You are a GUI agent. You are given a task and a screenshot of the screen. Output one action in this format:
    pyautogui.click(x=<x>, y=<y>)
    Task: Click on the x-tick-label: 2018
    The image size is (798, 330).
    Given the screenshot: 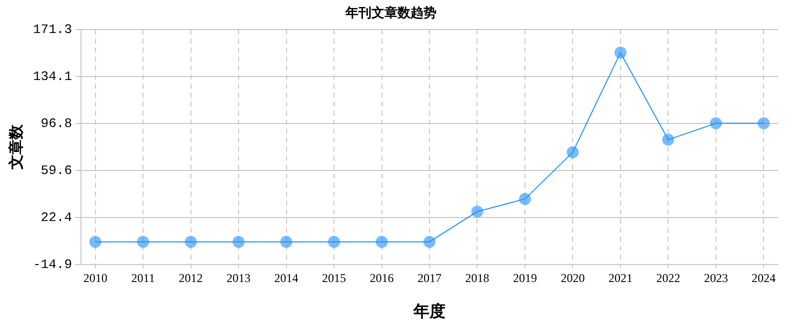 What is the action you would take?
    pyautogui.click(x=477, y=277)
    